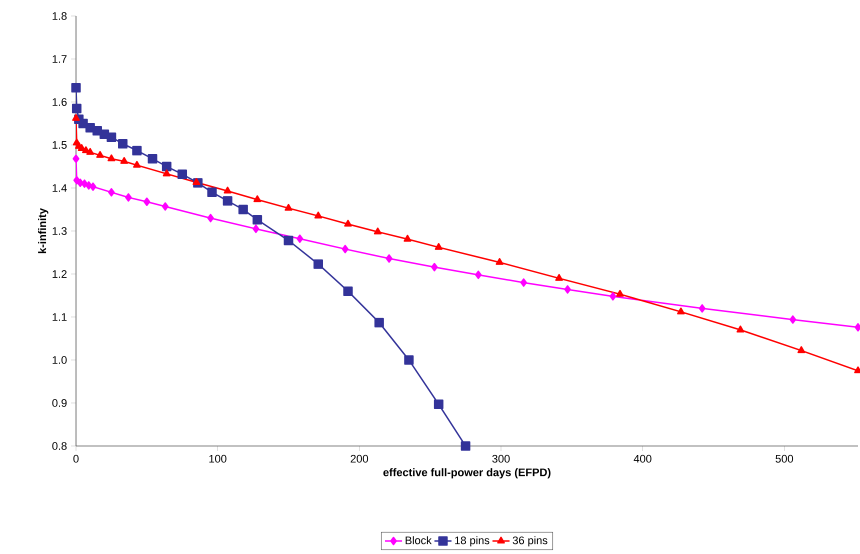 The width and height of the screenshot is (860, 554). I want to click on y-tick-label: 1.5, so click(59, 145).